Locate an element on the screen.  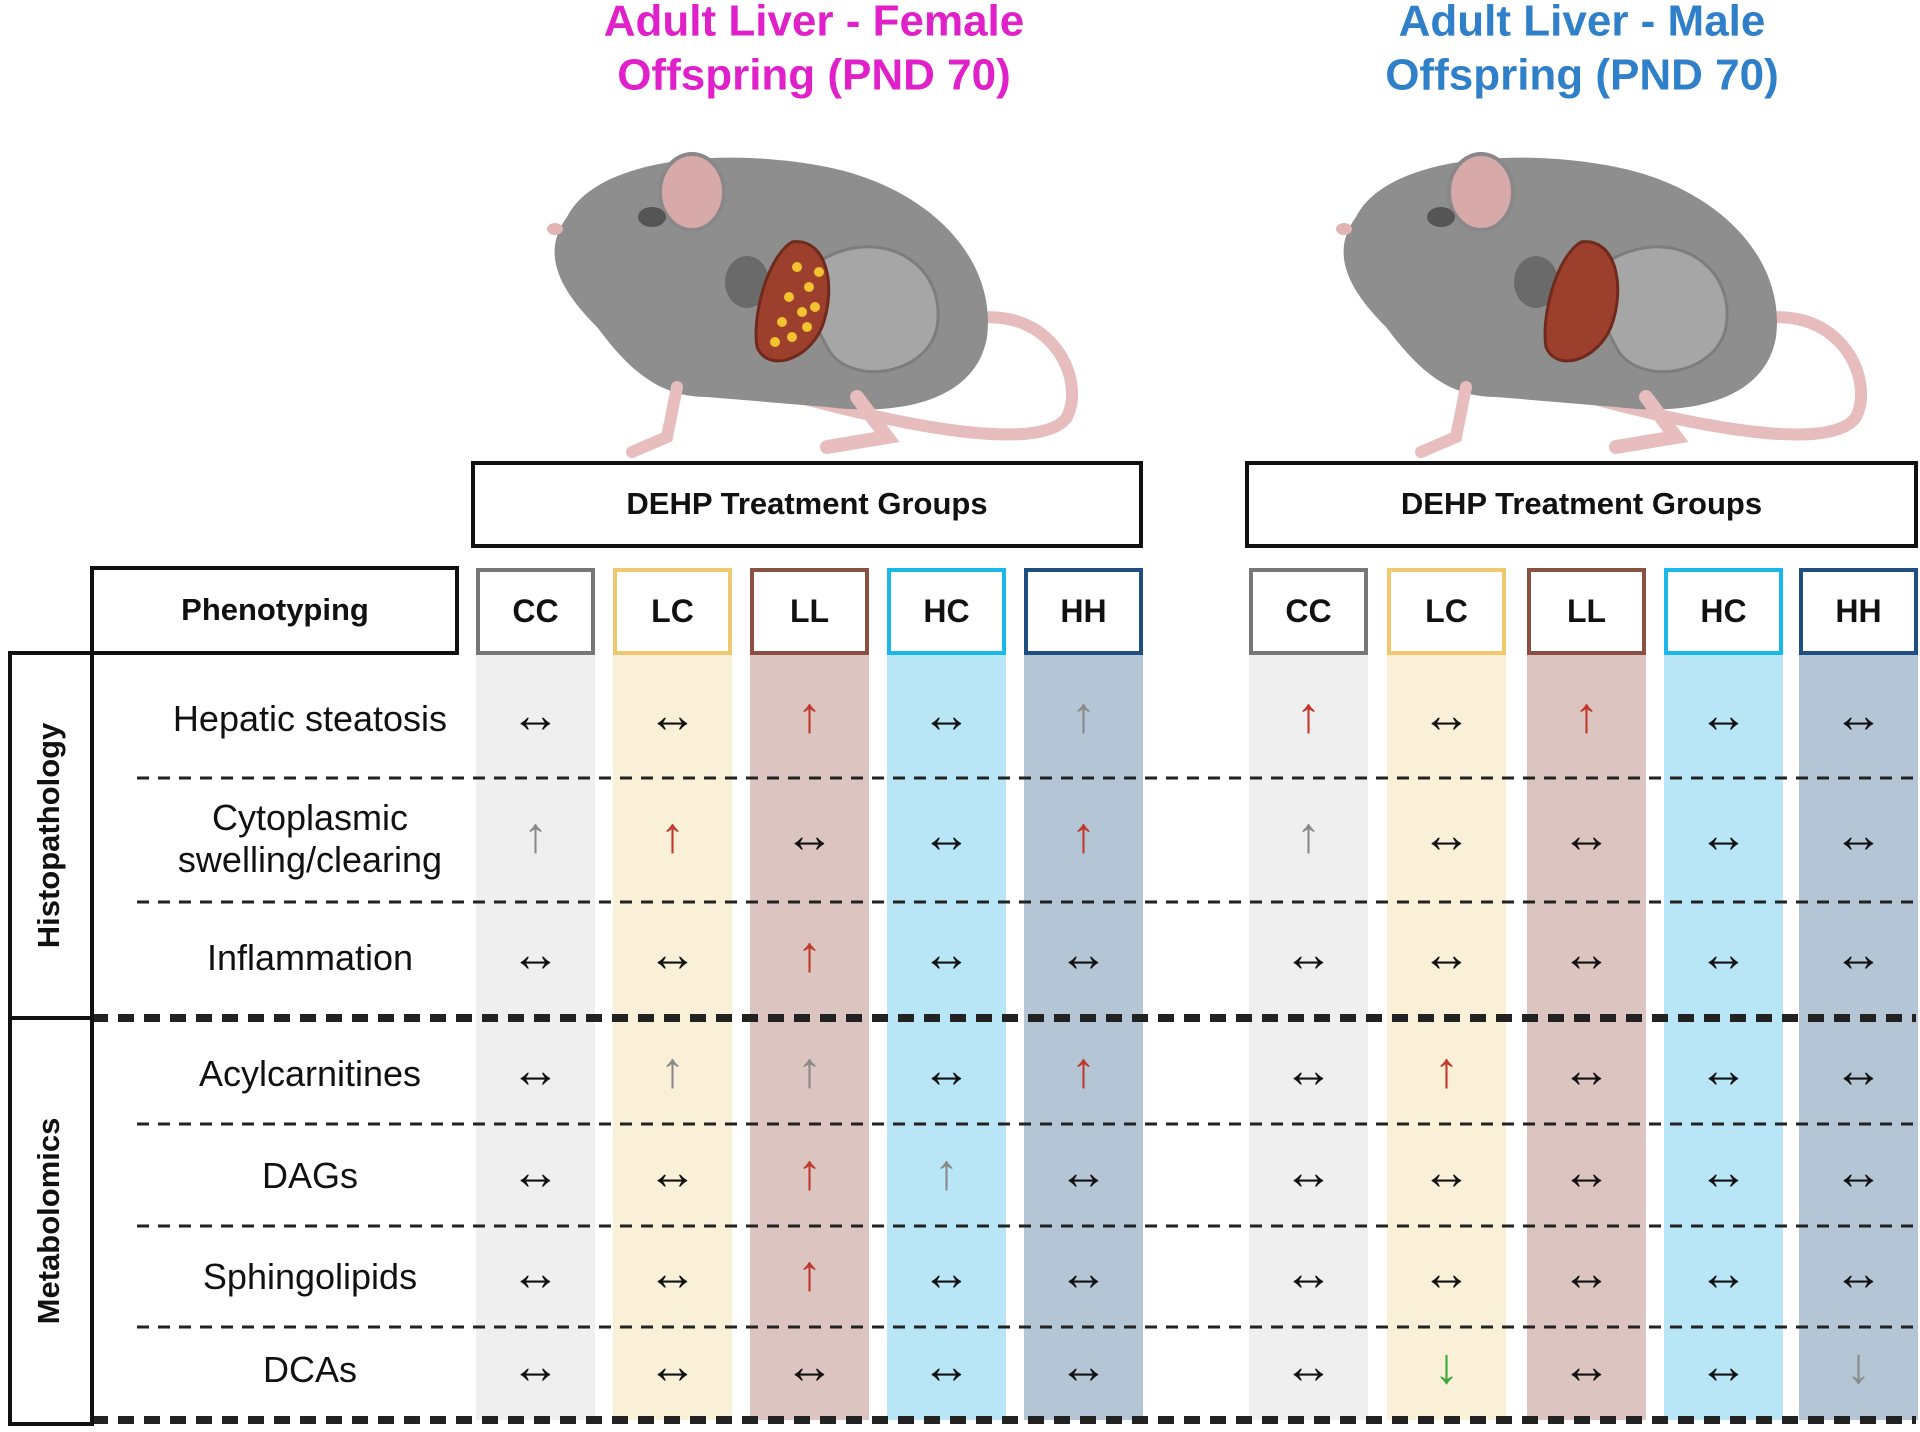
mouse-nose is located at coordinates (1344, 229).